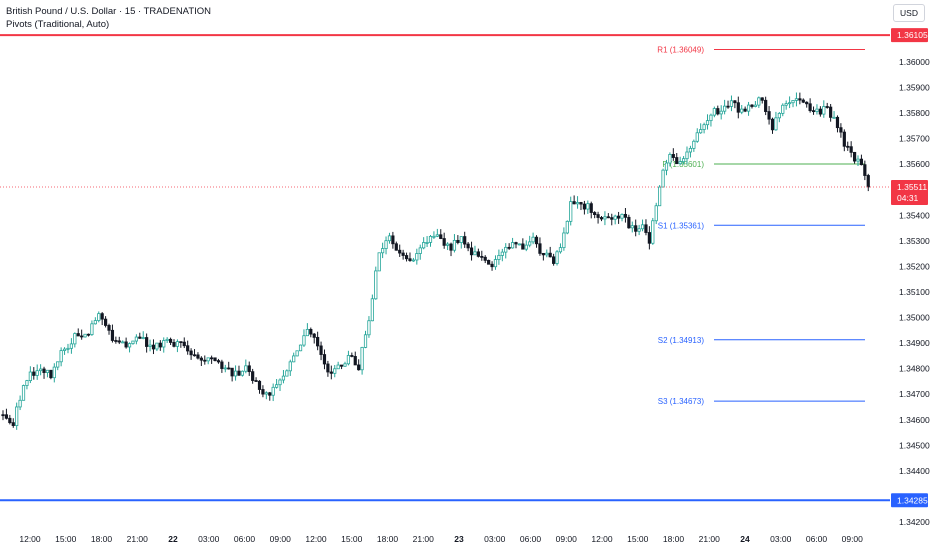 The image size is (932, 550). I want to click on time-tick-label: 09:00, so click(853, 539).